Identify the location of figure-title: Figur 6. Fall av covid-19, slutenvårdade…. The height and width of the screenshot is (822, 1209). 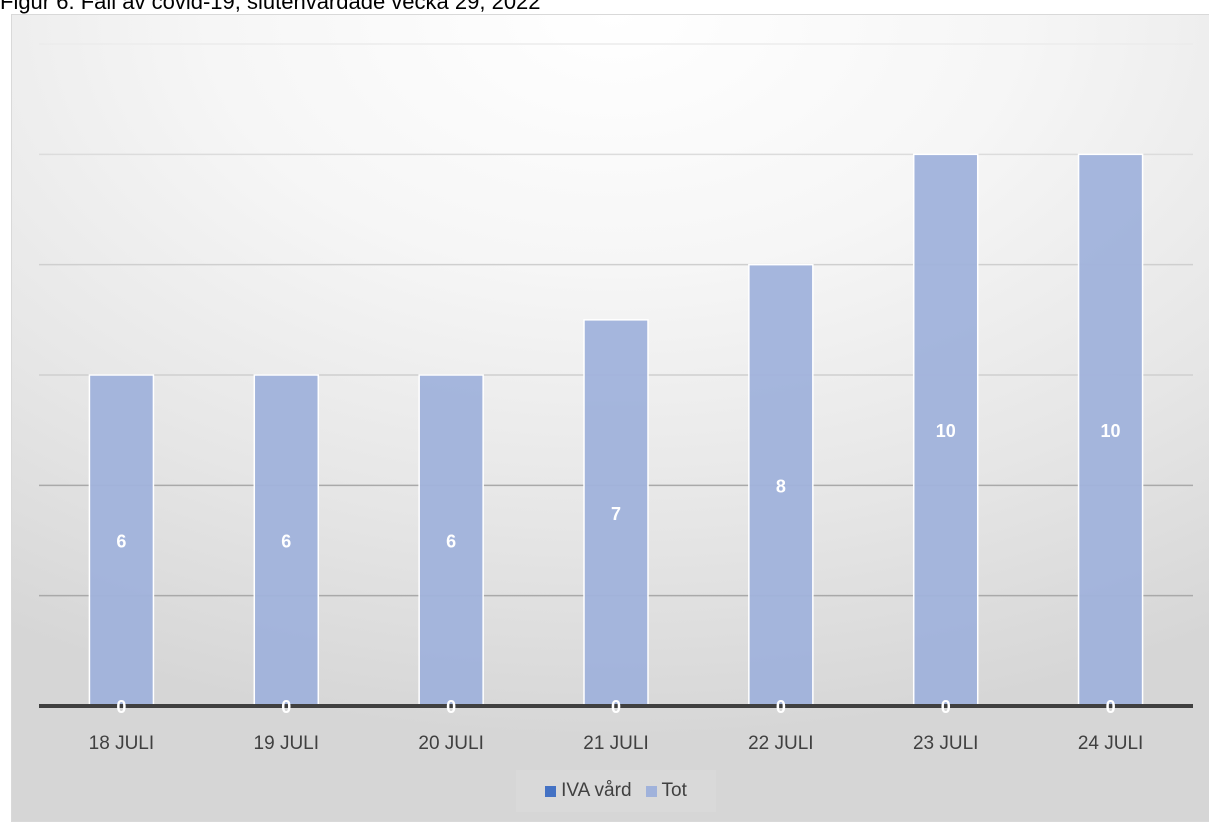
(270, 7).